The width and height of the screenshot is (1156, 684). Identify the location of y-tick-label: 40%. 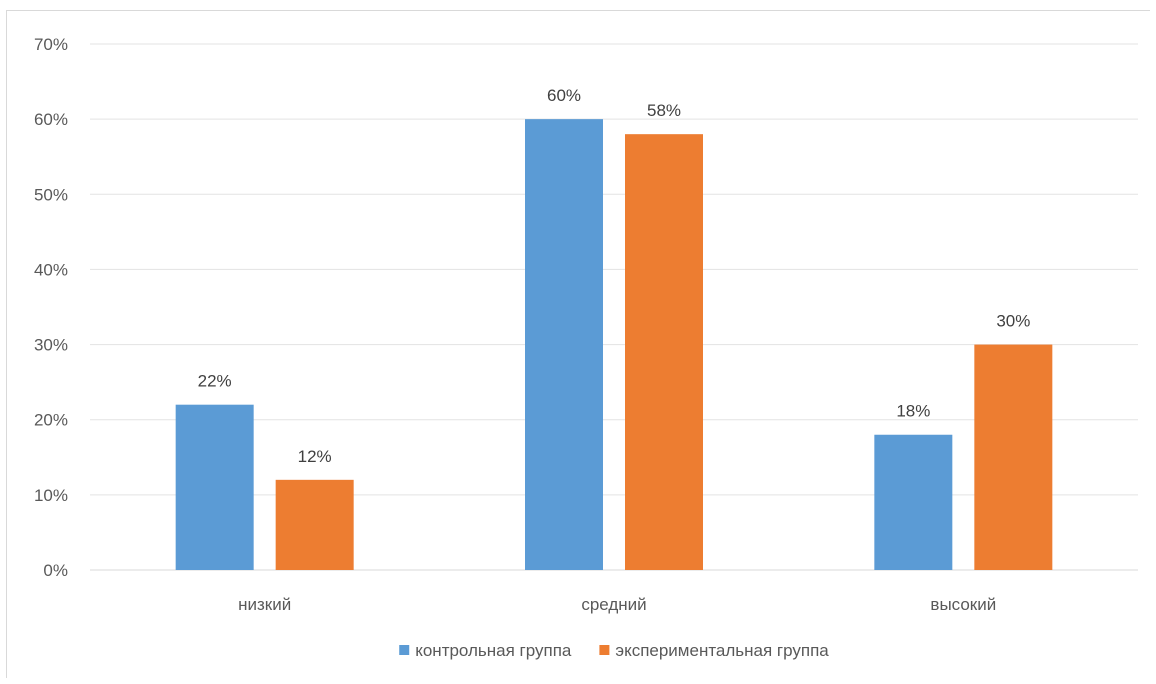
(51, 269).